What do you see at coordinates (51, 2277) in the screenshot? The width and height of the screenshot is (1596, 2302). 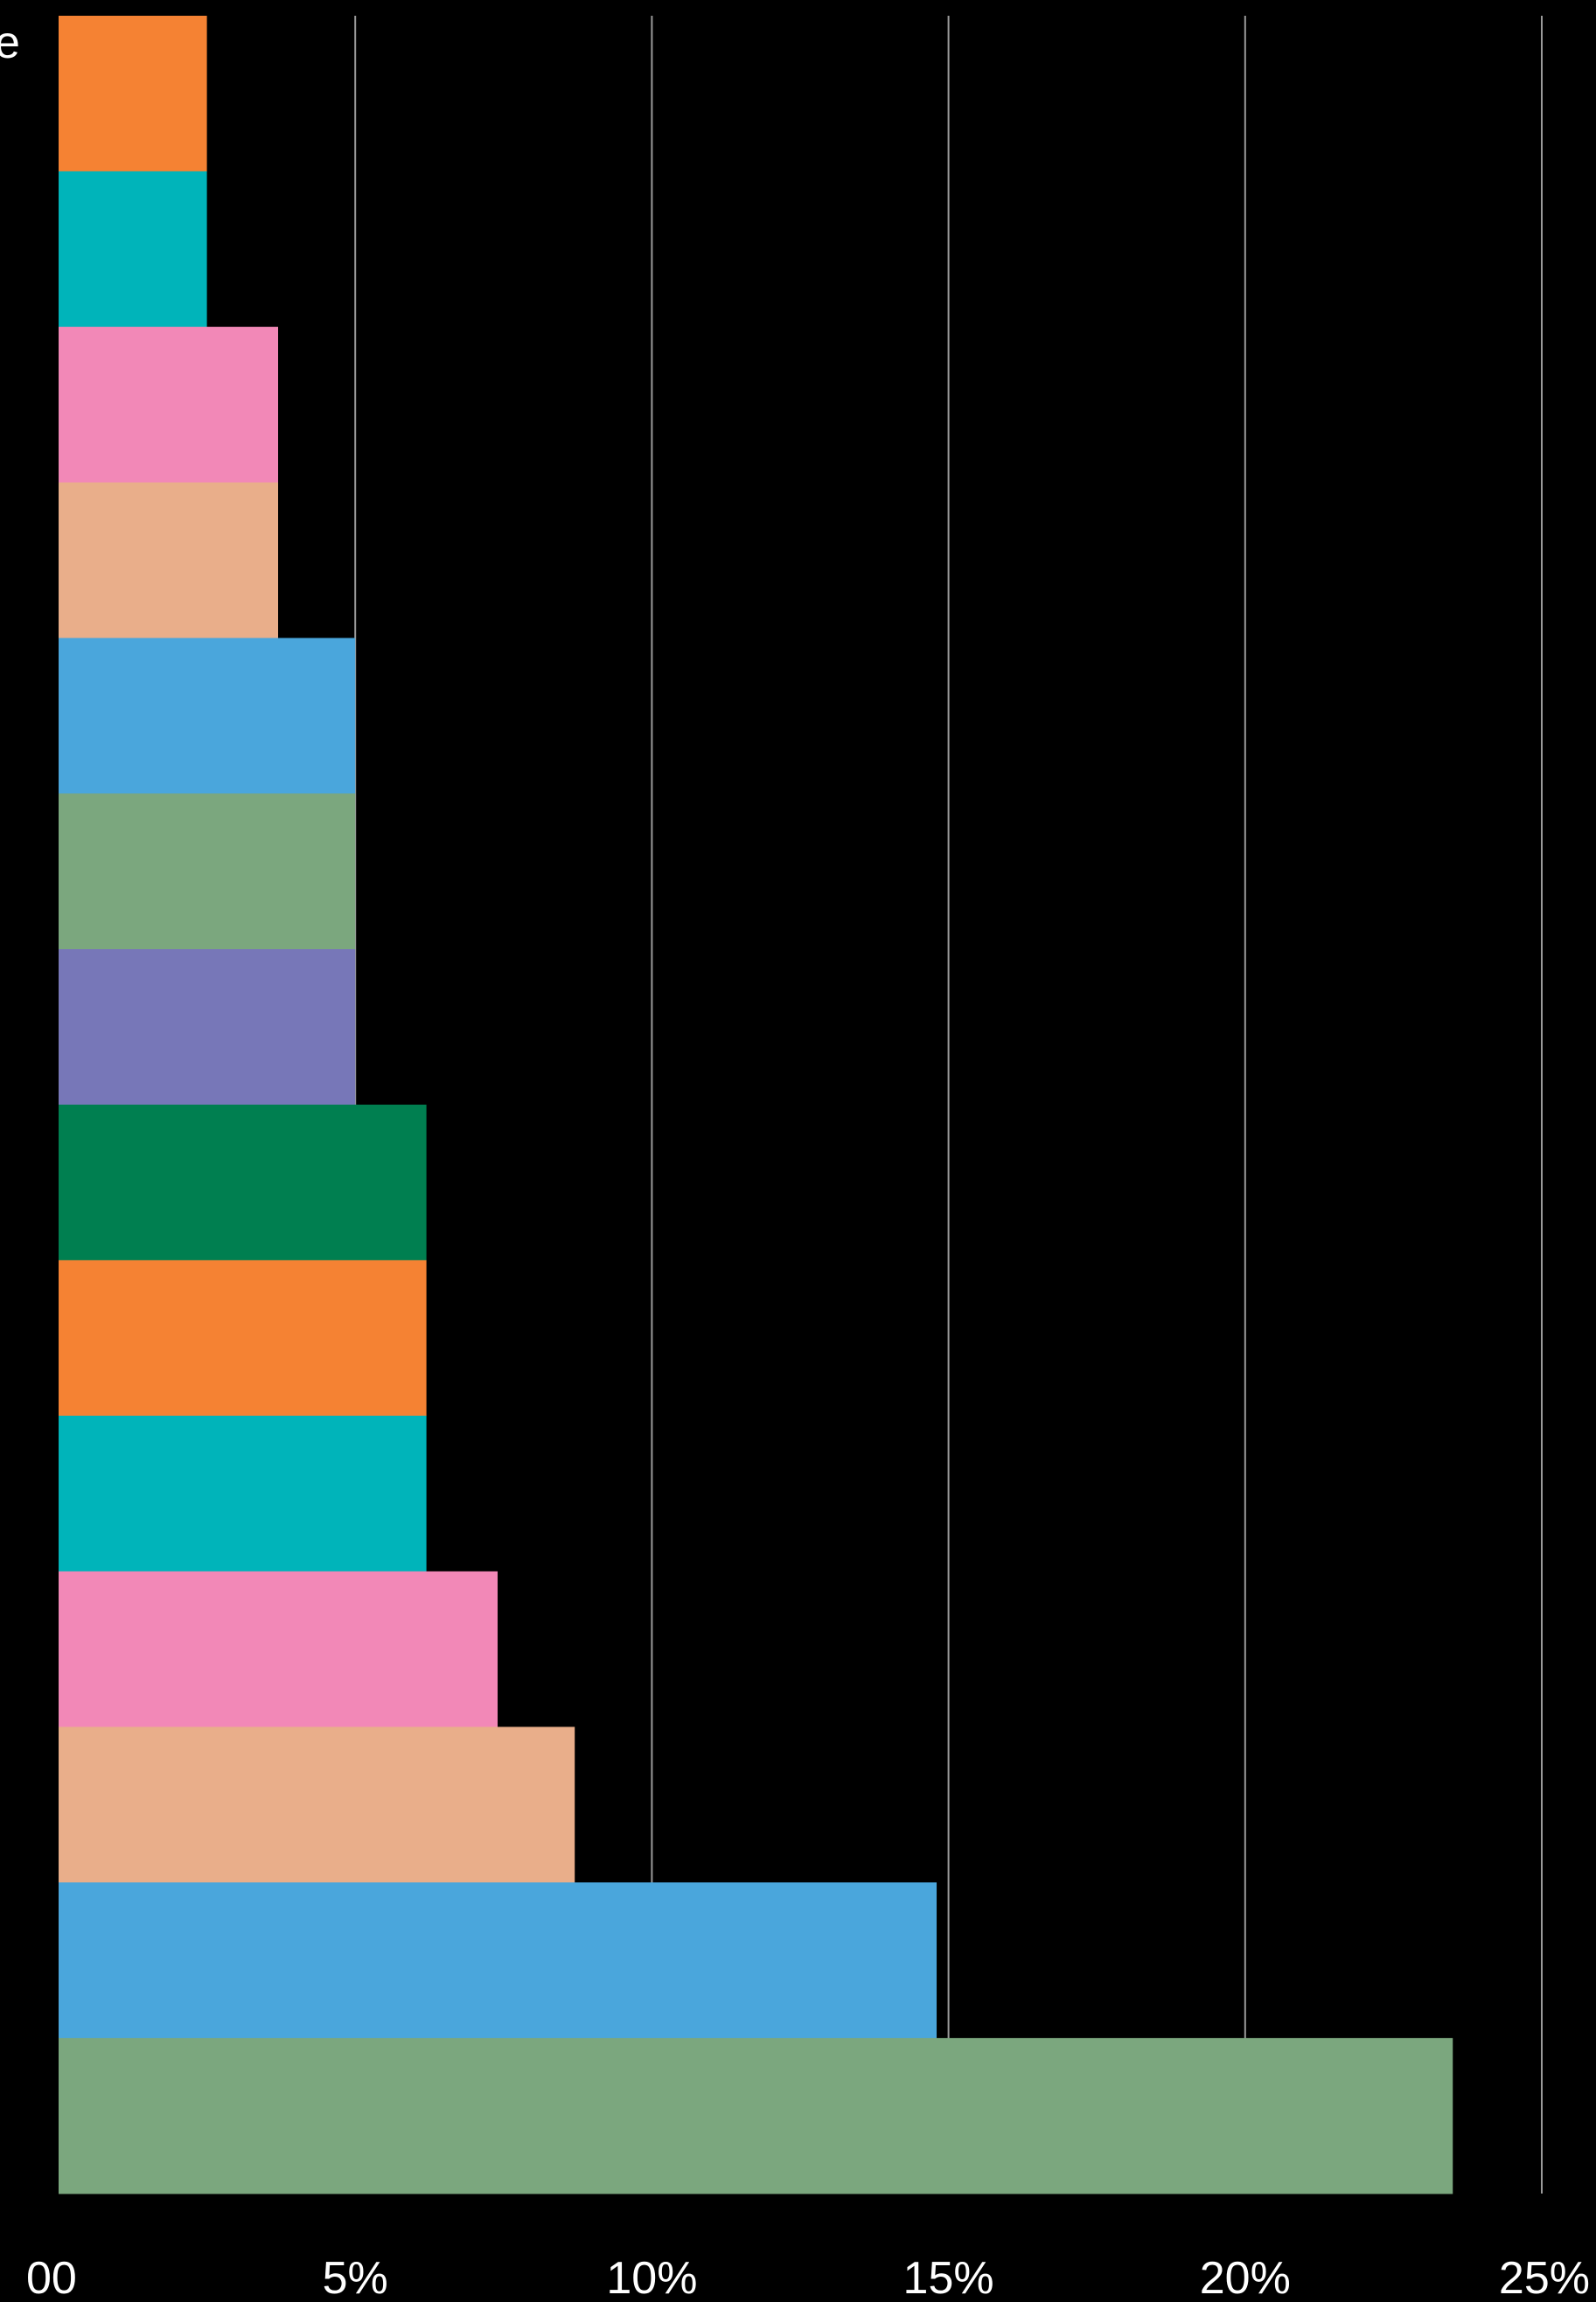 I see `x-tick-label-0: 00` at bounding box center [51, 2277].